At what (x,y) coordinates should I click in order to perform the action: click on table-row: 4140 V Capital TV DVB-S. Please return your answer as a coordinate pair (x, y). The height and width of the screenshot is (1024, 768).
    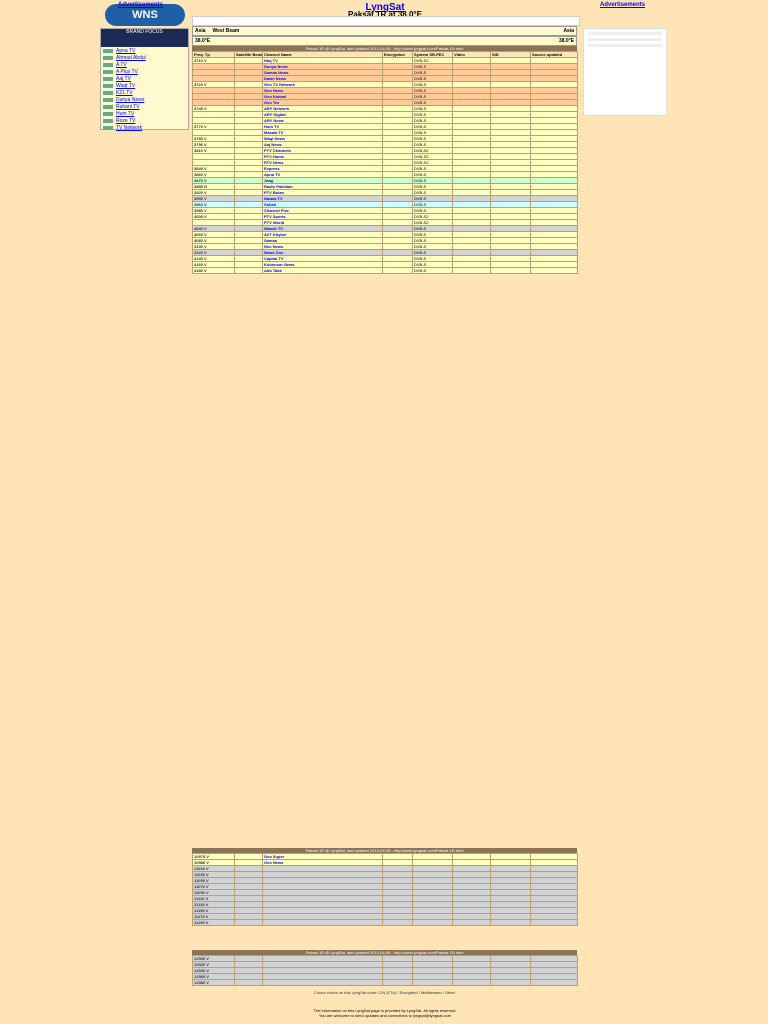
    Looking at the image, I should click on (385, 258).